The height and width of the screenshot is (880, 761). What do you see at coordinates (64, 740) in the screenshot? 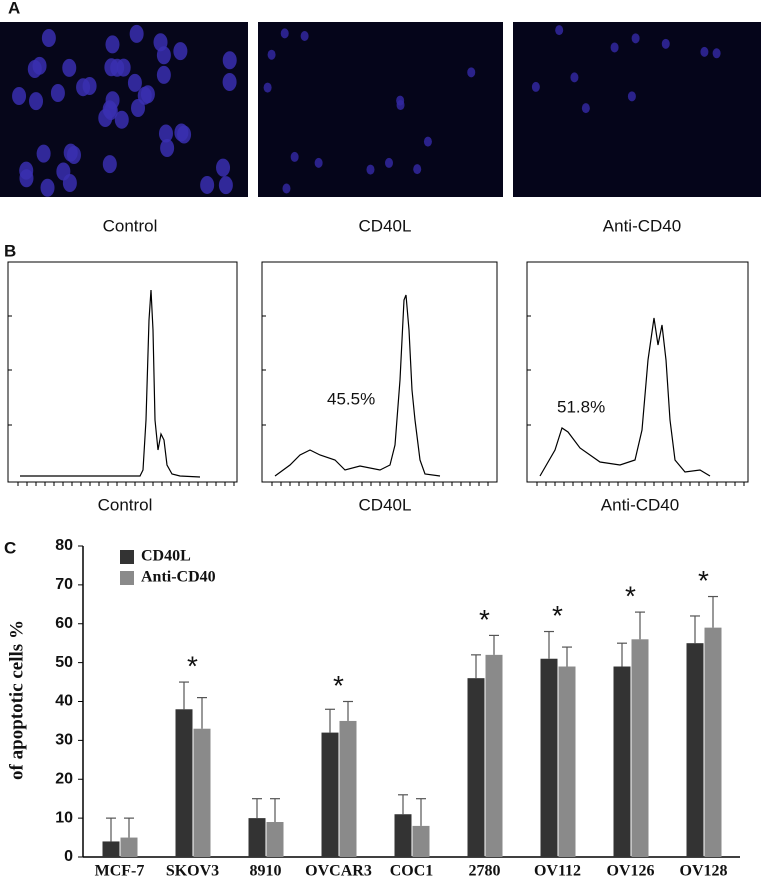
I see `y-tick-label: 30` at bounding box center [64, 740].